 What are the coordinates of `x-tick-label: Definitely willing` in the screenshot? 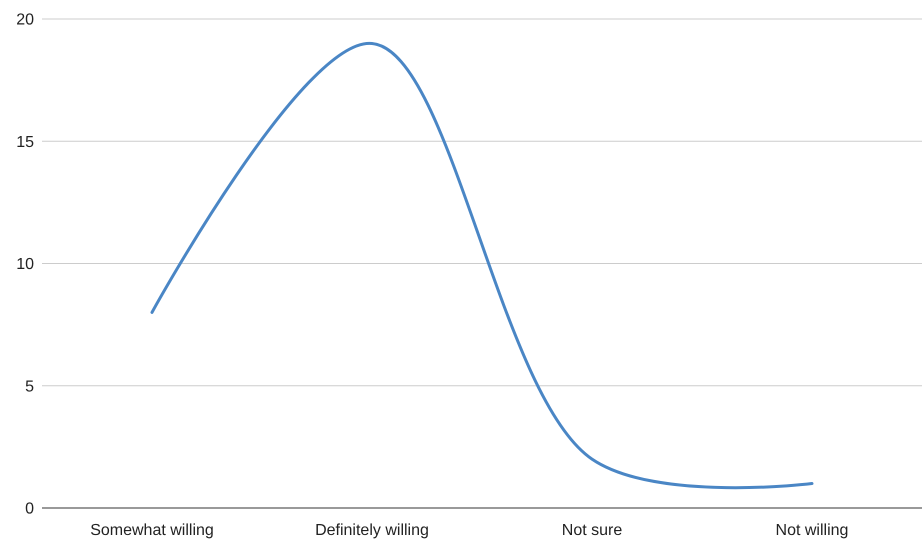 It's located at (372, 530).